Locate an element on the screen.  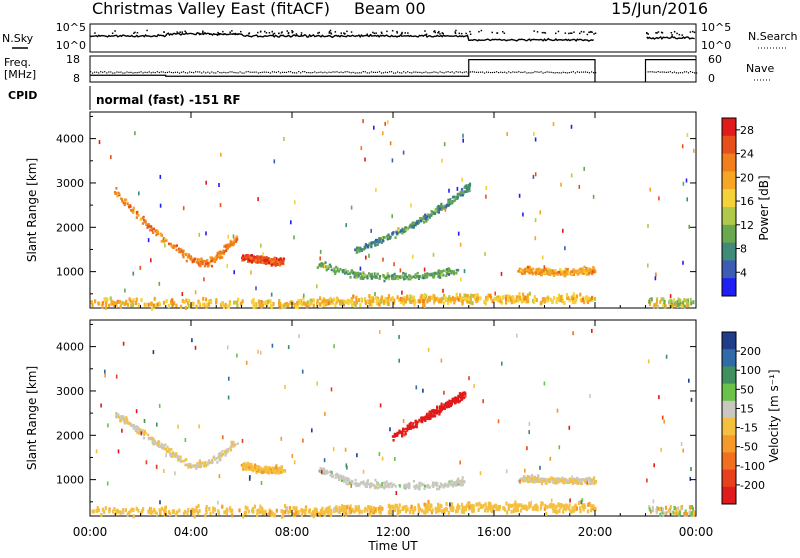
power-colorbar-segment is located at coordinates (729, 269).